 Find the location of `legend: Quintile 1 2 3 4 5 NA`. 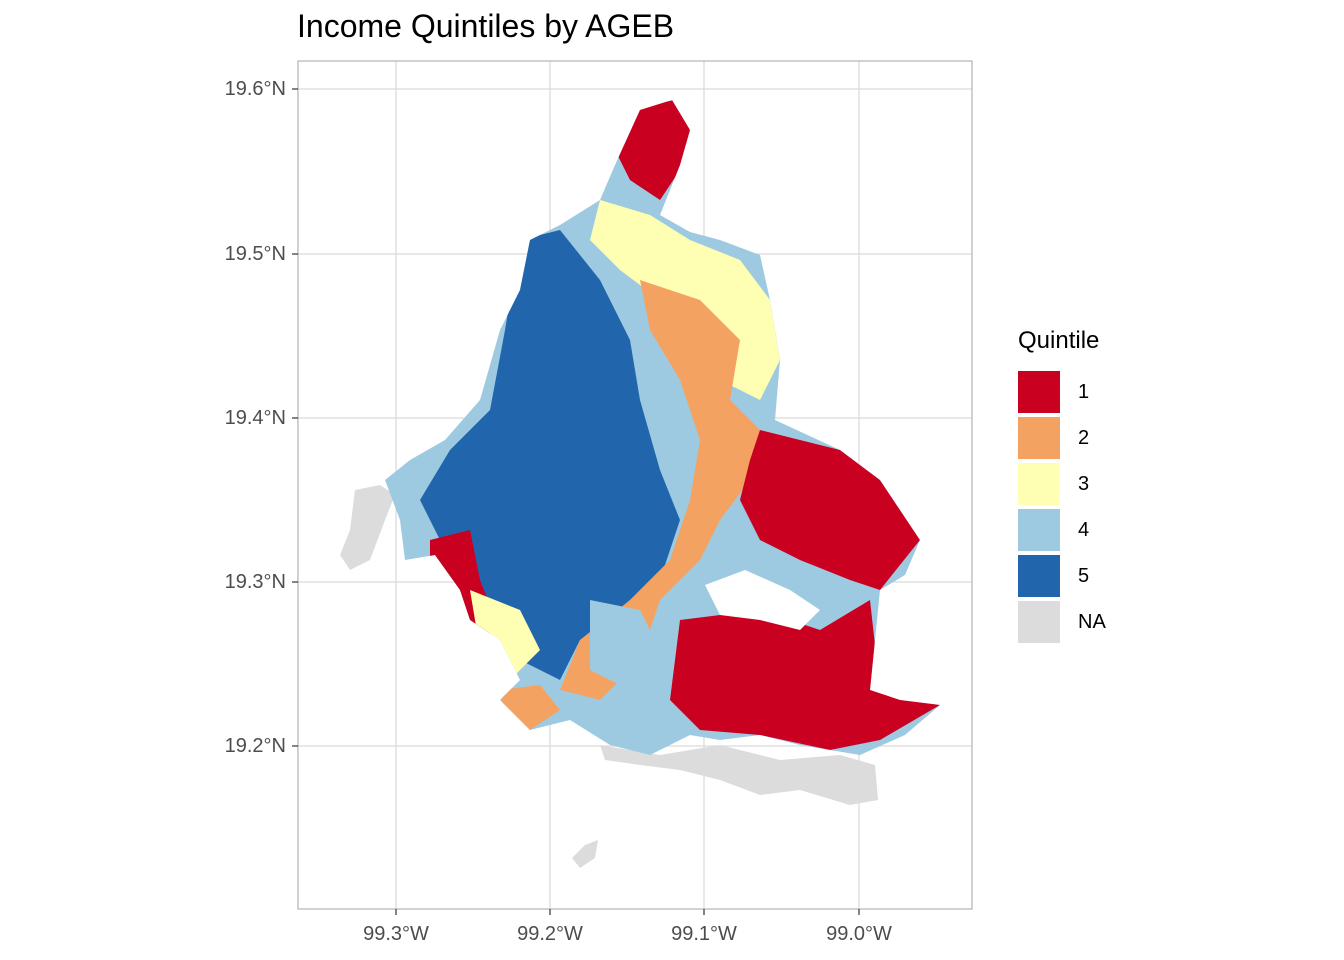

legend: Quintile 1 2 3 4 5 NA is located at coordinates (1062, 486).